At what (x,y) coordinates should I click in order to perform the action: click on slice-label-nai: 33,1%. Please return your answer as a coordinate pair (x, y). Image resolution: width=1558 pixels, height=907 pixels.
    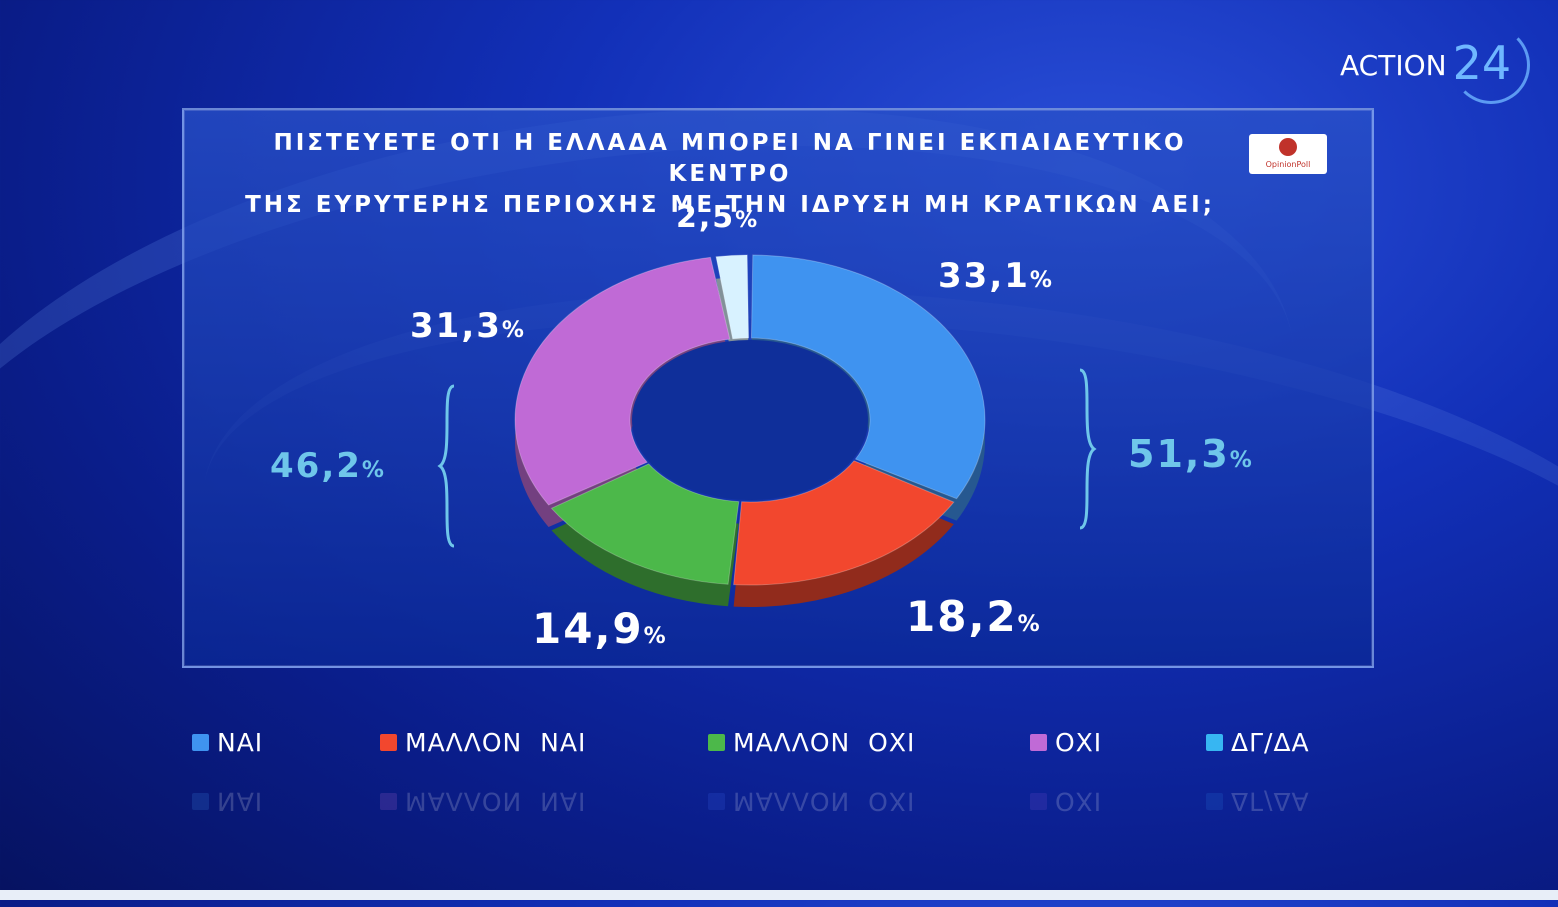
    Looking at the image, I should click on (996, 276).